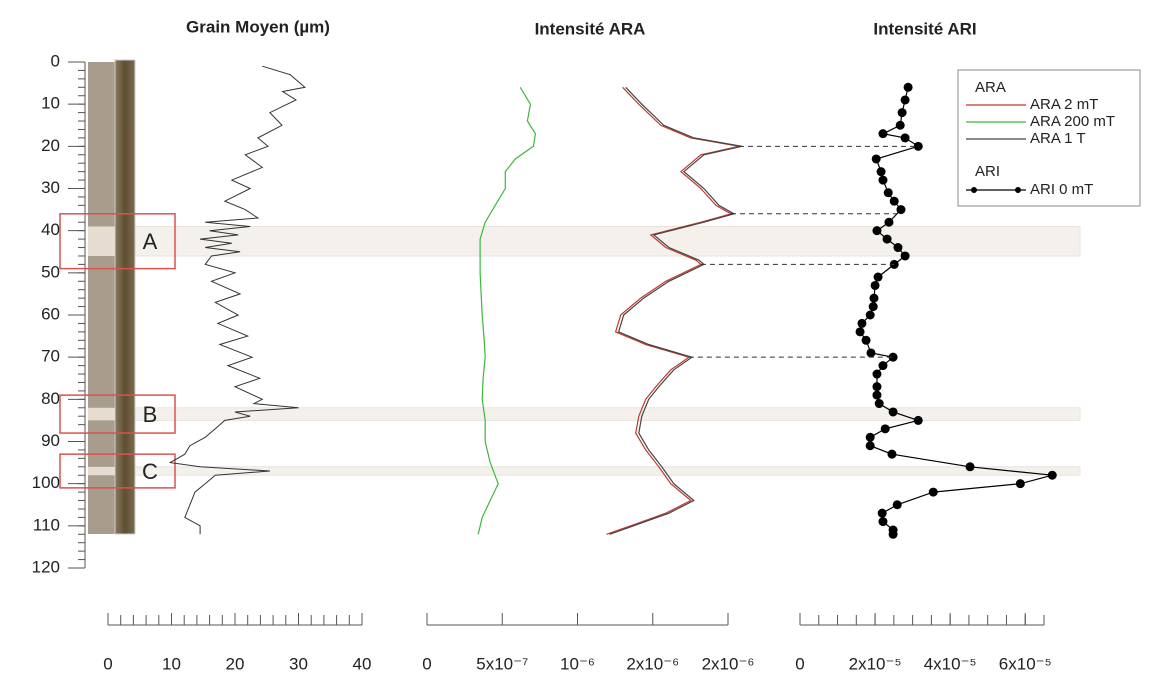  I want to click on y-tick-label: 0, so click(55, 60).